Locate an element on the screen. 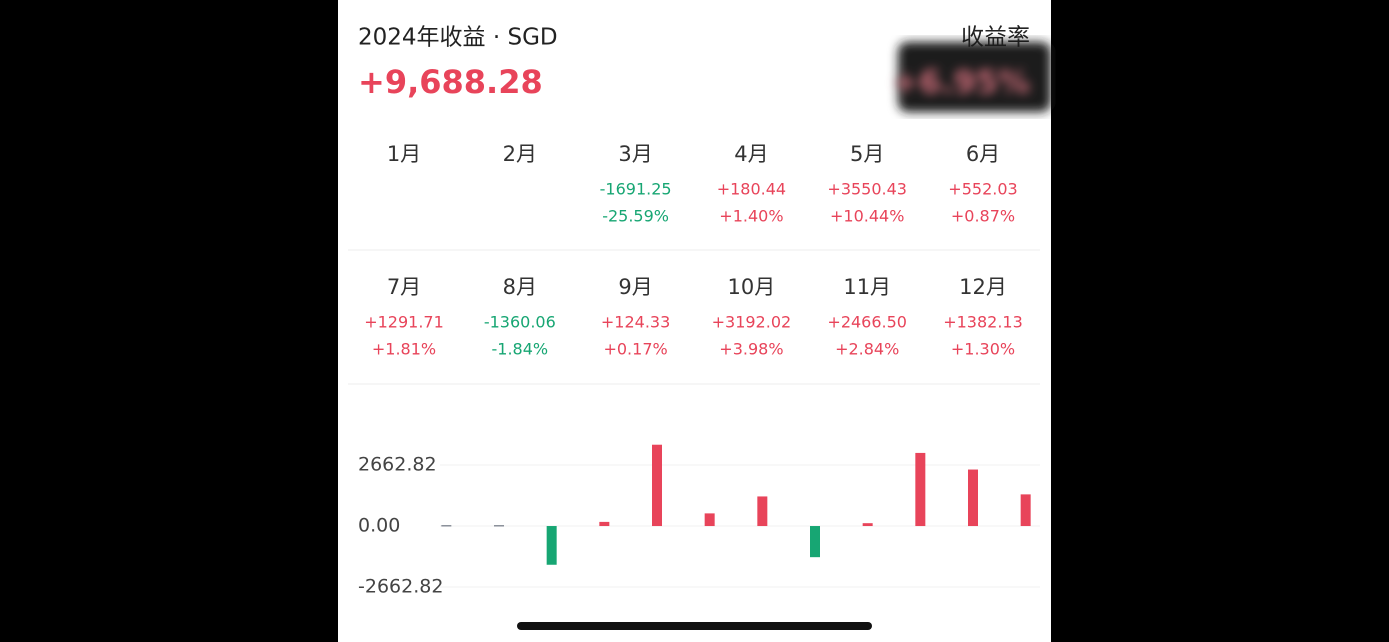 This screenshot has width=1389, height=642. month-percent: +10.44% is located at coordinates (867, 216).